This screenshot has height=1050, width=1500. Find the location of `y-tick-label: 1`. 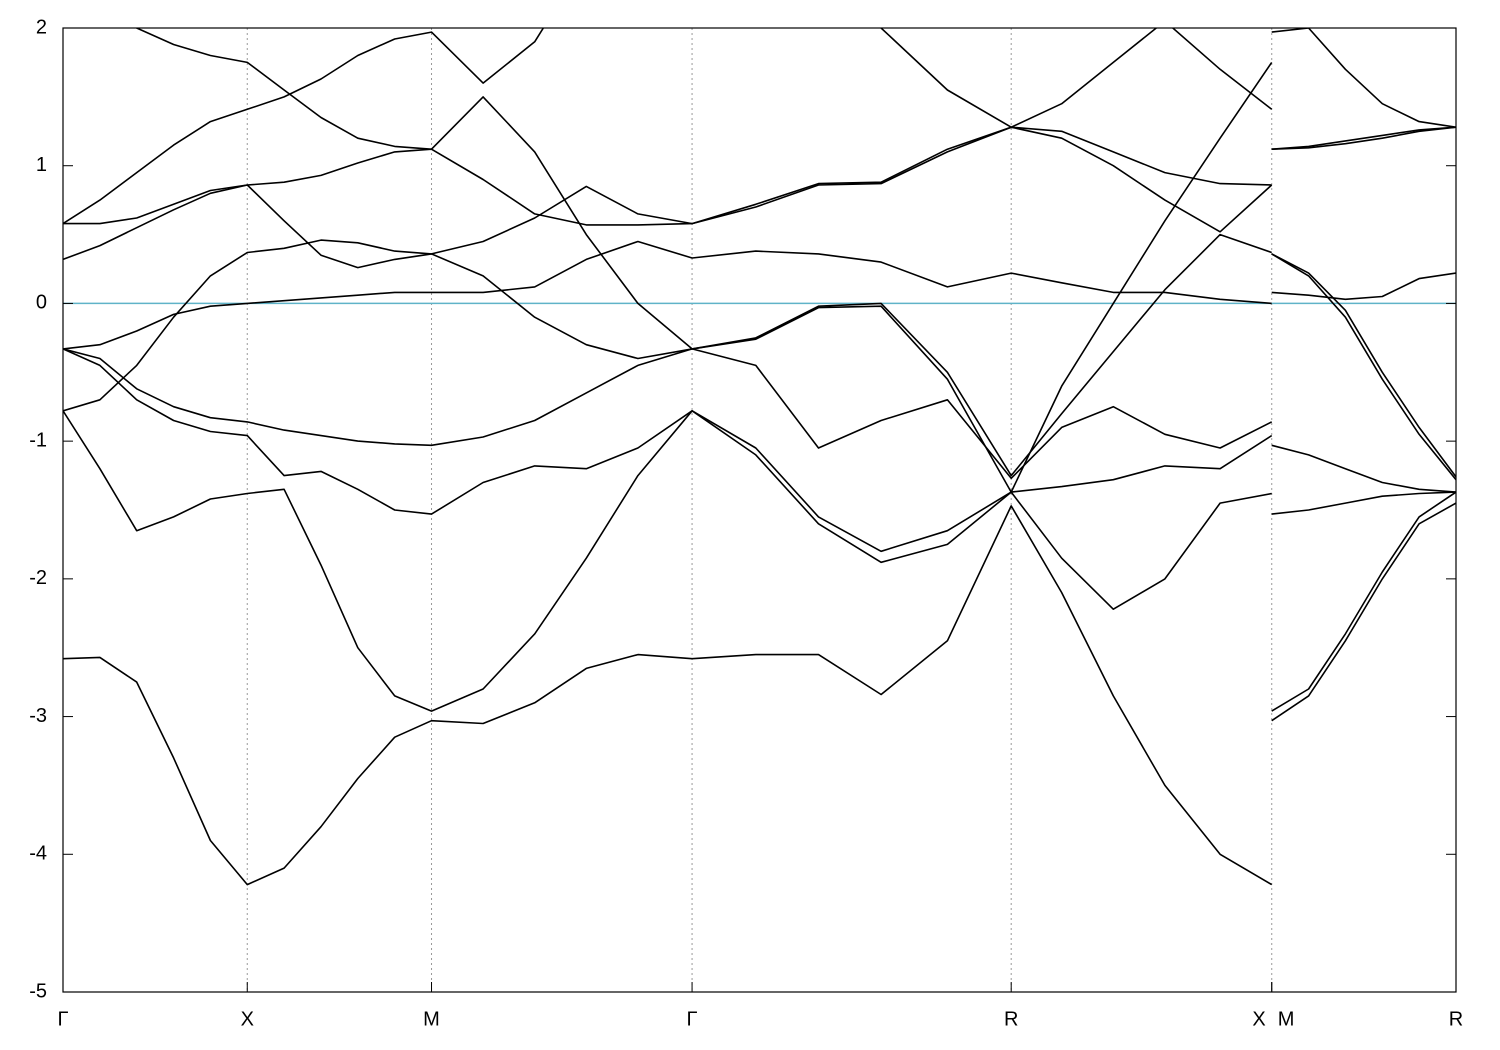

y-tick-label: 1 is located at coordinates (41, 165).